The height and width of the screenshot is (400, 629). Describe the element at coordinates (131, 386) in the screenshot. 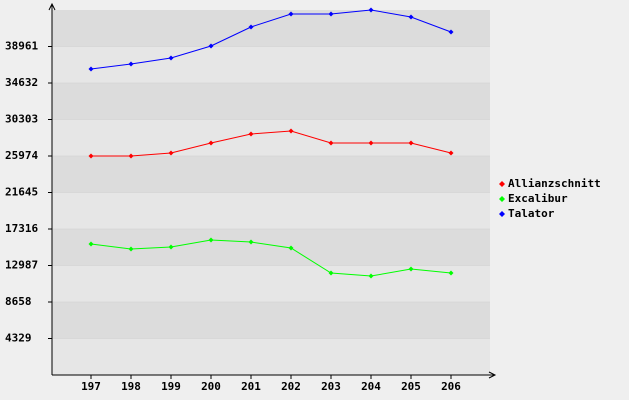

I see `x-tick-label: 198` at that location.